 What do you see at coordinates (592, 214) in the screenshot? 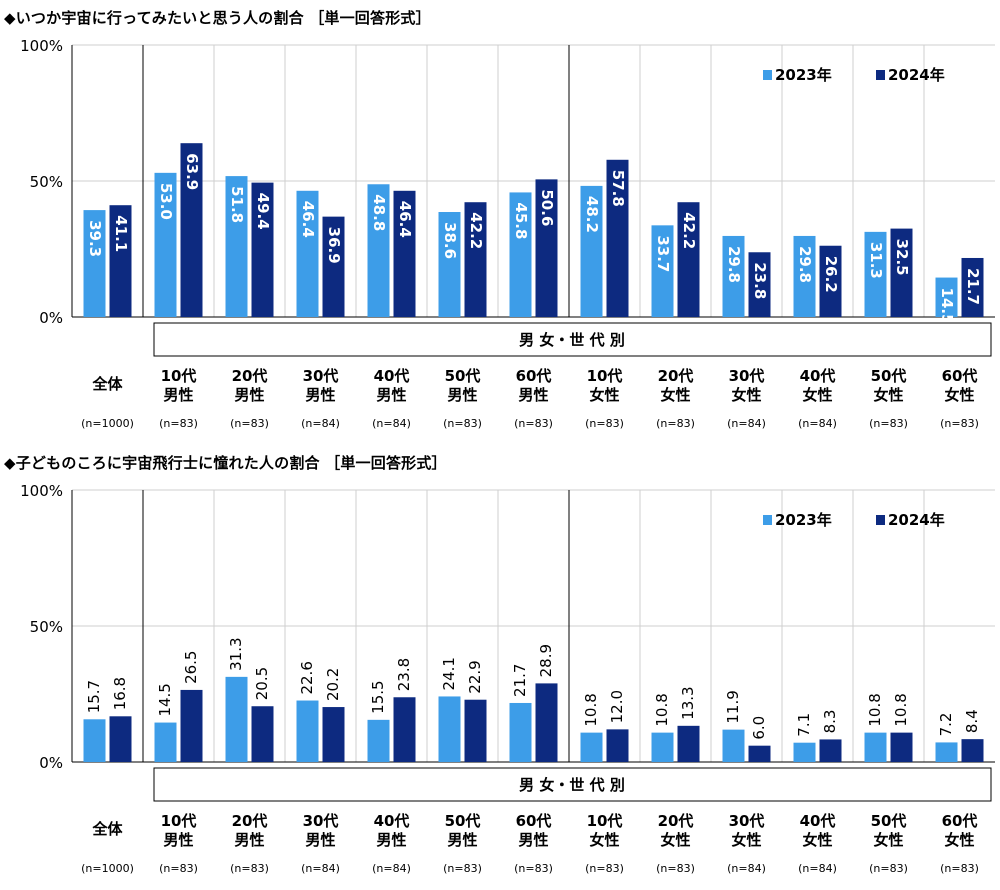
I see `data-label: 48.2` at bounding box center [592, 214].